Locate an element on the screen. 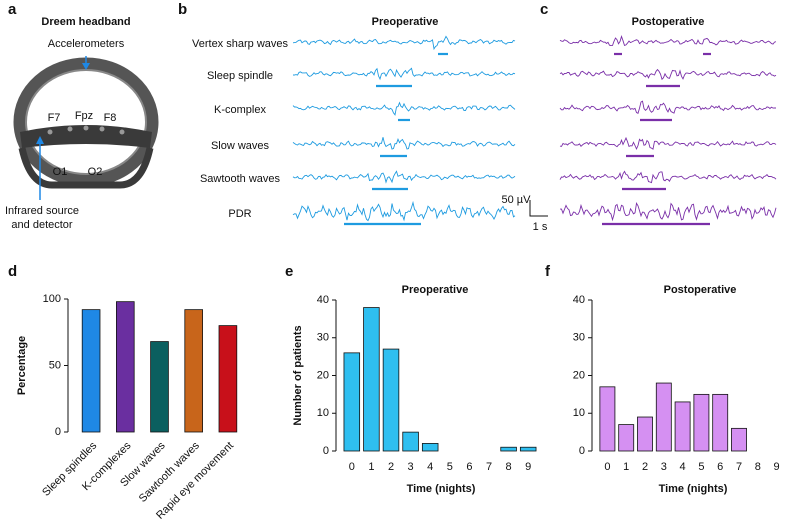 Image resolution: width=796 pixels, height=529 pixels. annotation: Infrared source is located at coordinates (42, 211).